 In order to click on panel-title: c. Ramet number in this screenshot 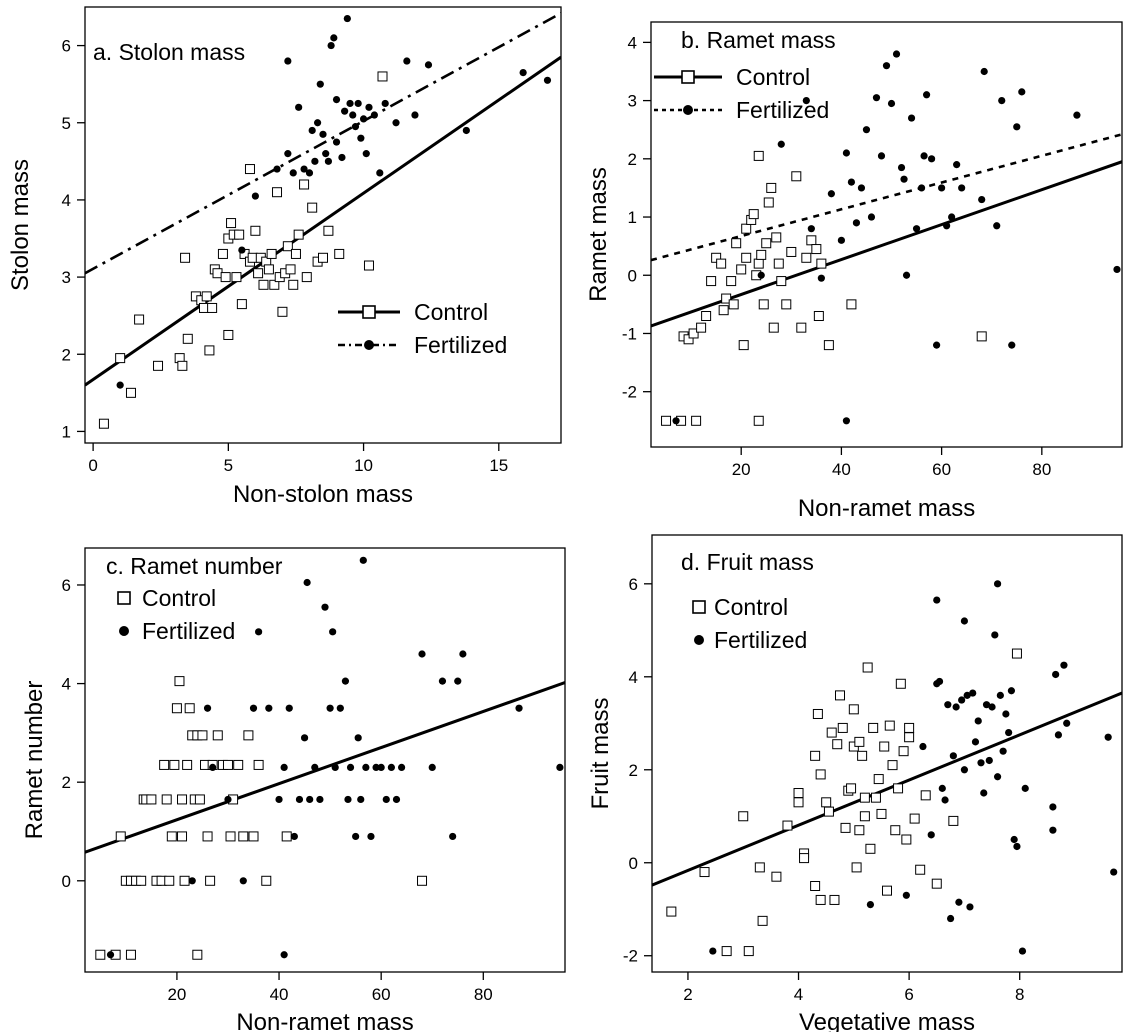, I will do `click(194, 566)`.